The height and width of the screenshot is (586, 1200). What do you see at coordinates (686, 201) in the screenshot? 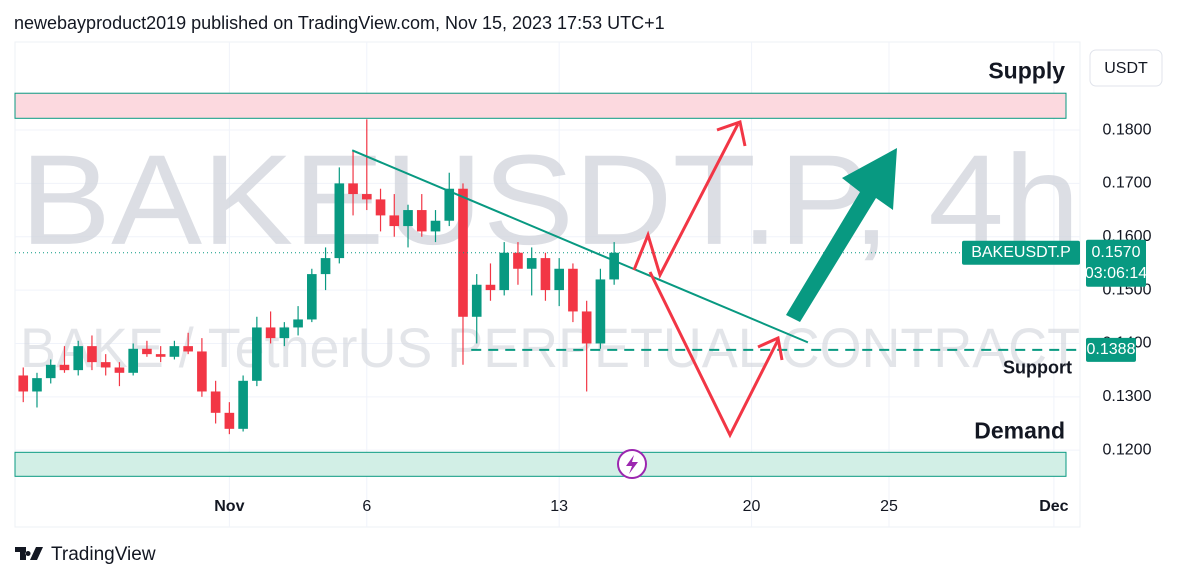
I see `red-arrow-up` at bounding box center [686, 201].